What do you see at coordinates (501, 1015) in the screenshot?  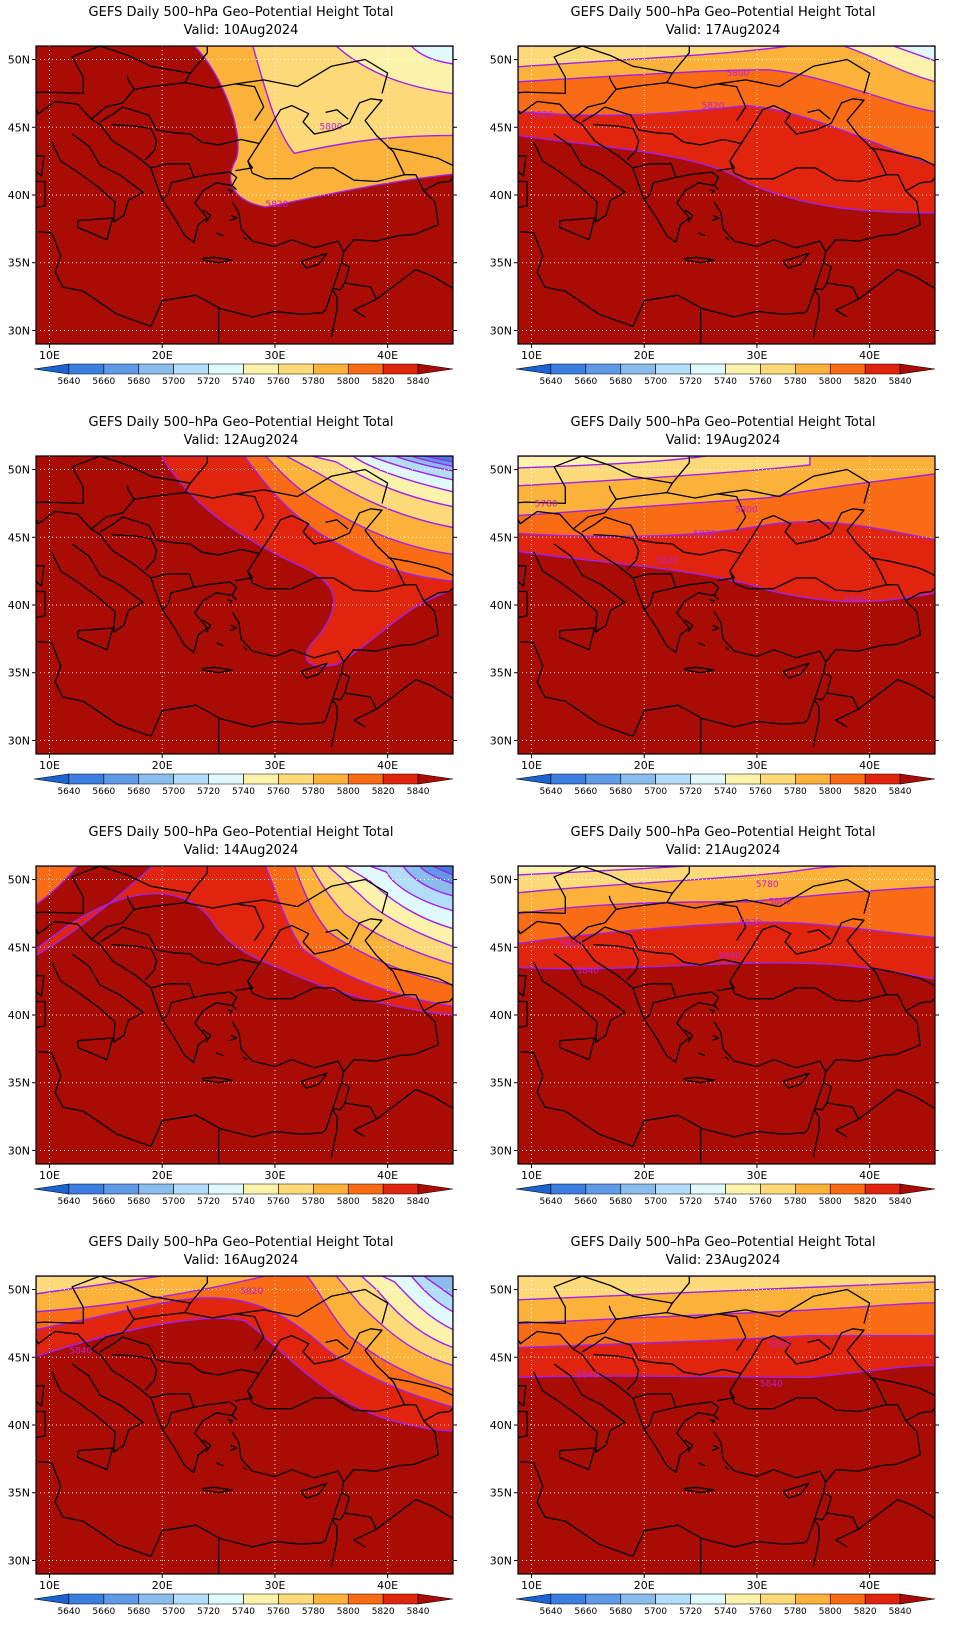 I see `lat-tick-label: 40N` at bounding box center [501, 1015].